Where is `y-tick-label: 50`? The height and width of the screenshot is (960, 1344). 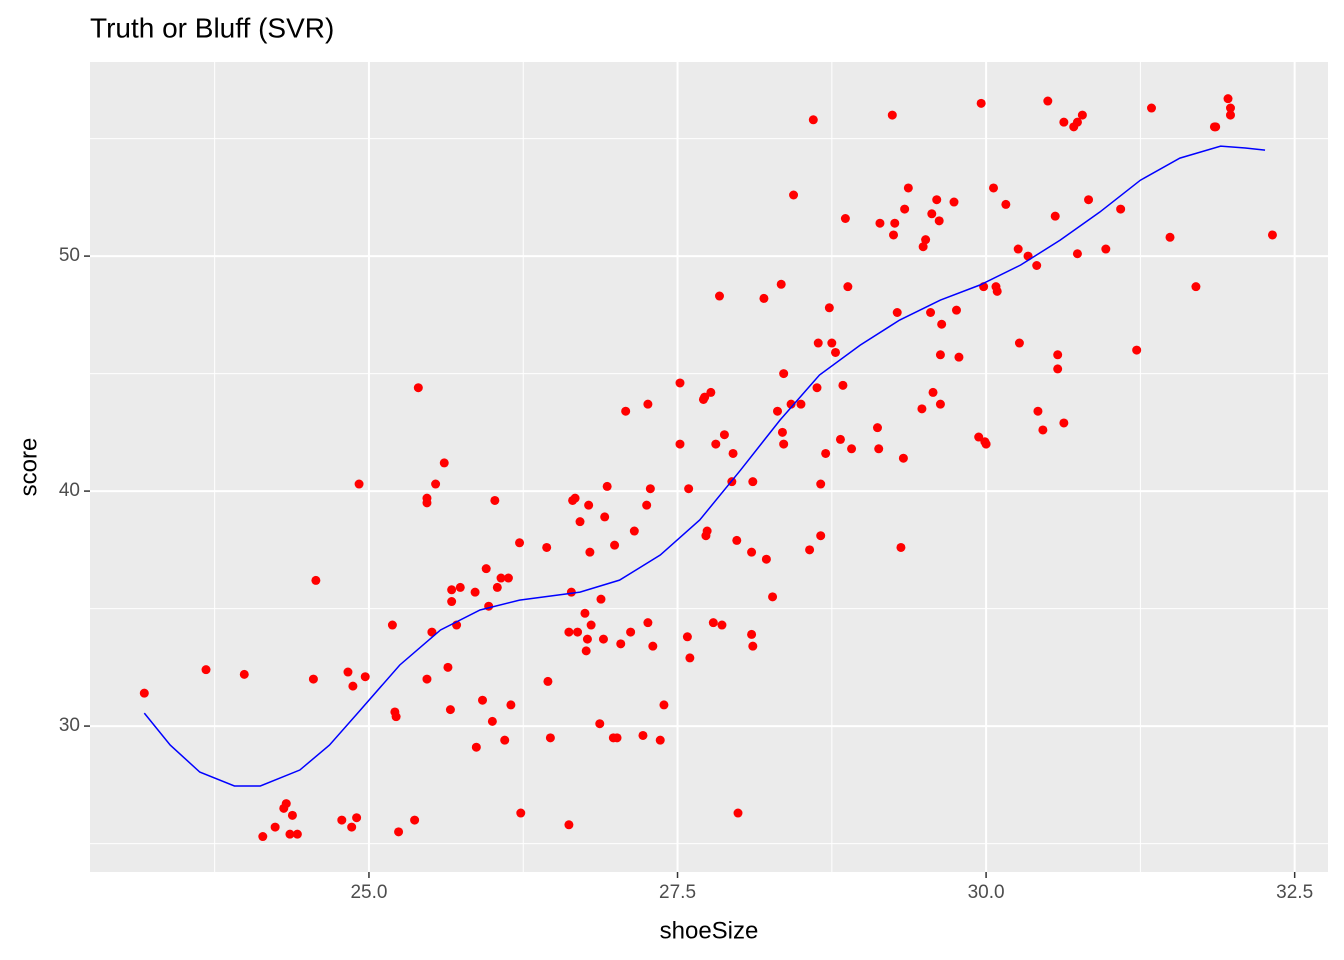 y-tick-label: 50 is located at coordinates (69, 255).